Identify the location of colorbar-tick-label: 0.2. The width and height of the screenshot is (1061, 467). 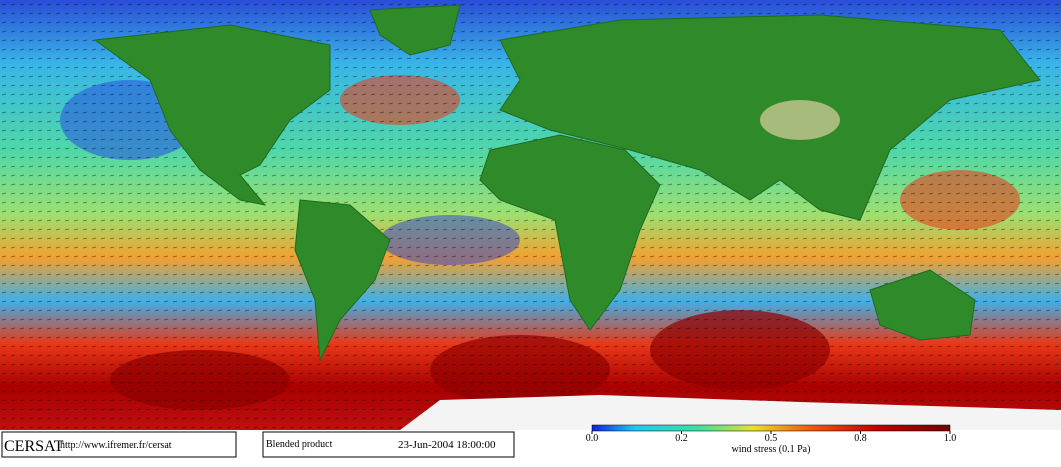
(681, 438).